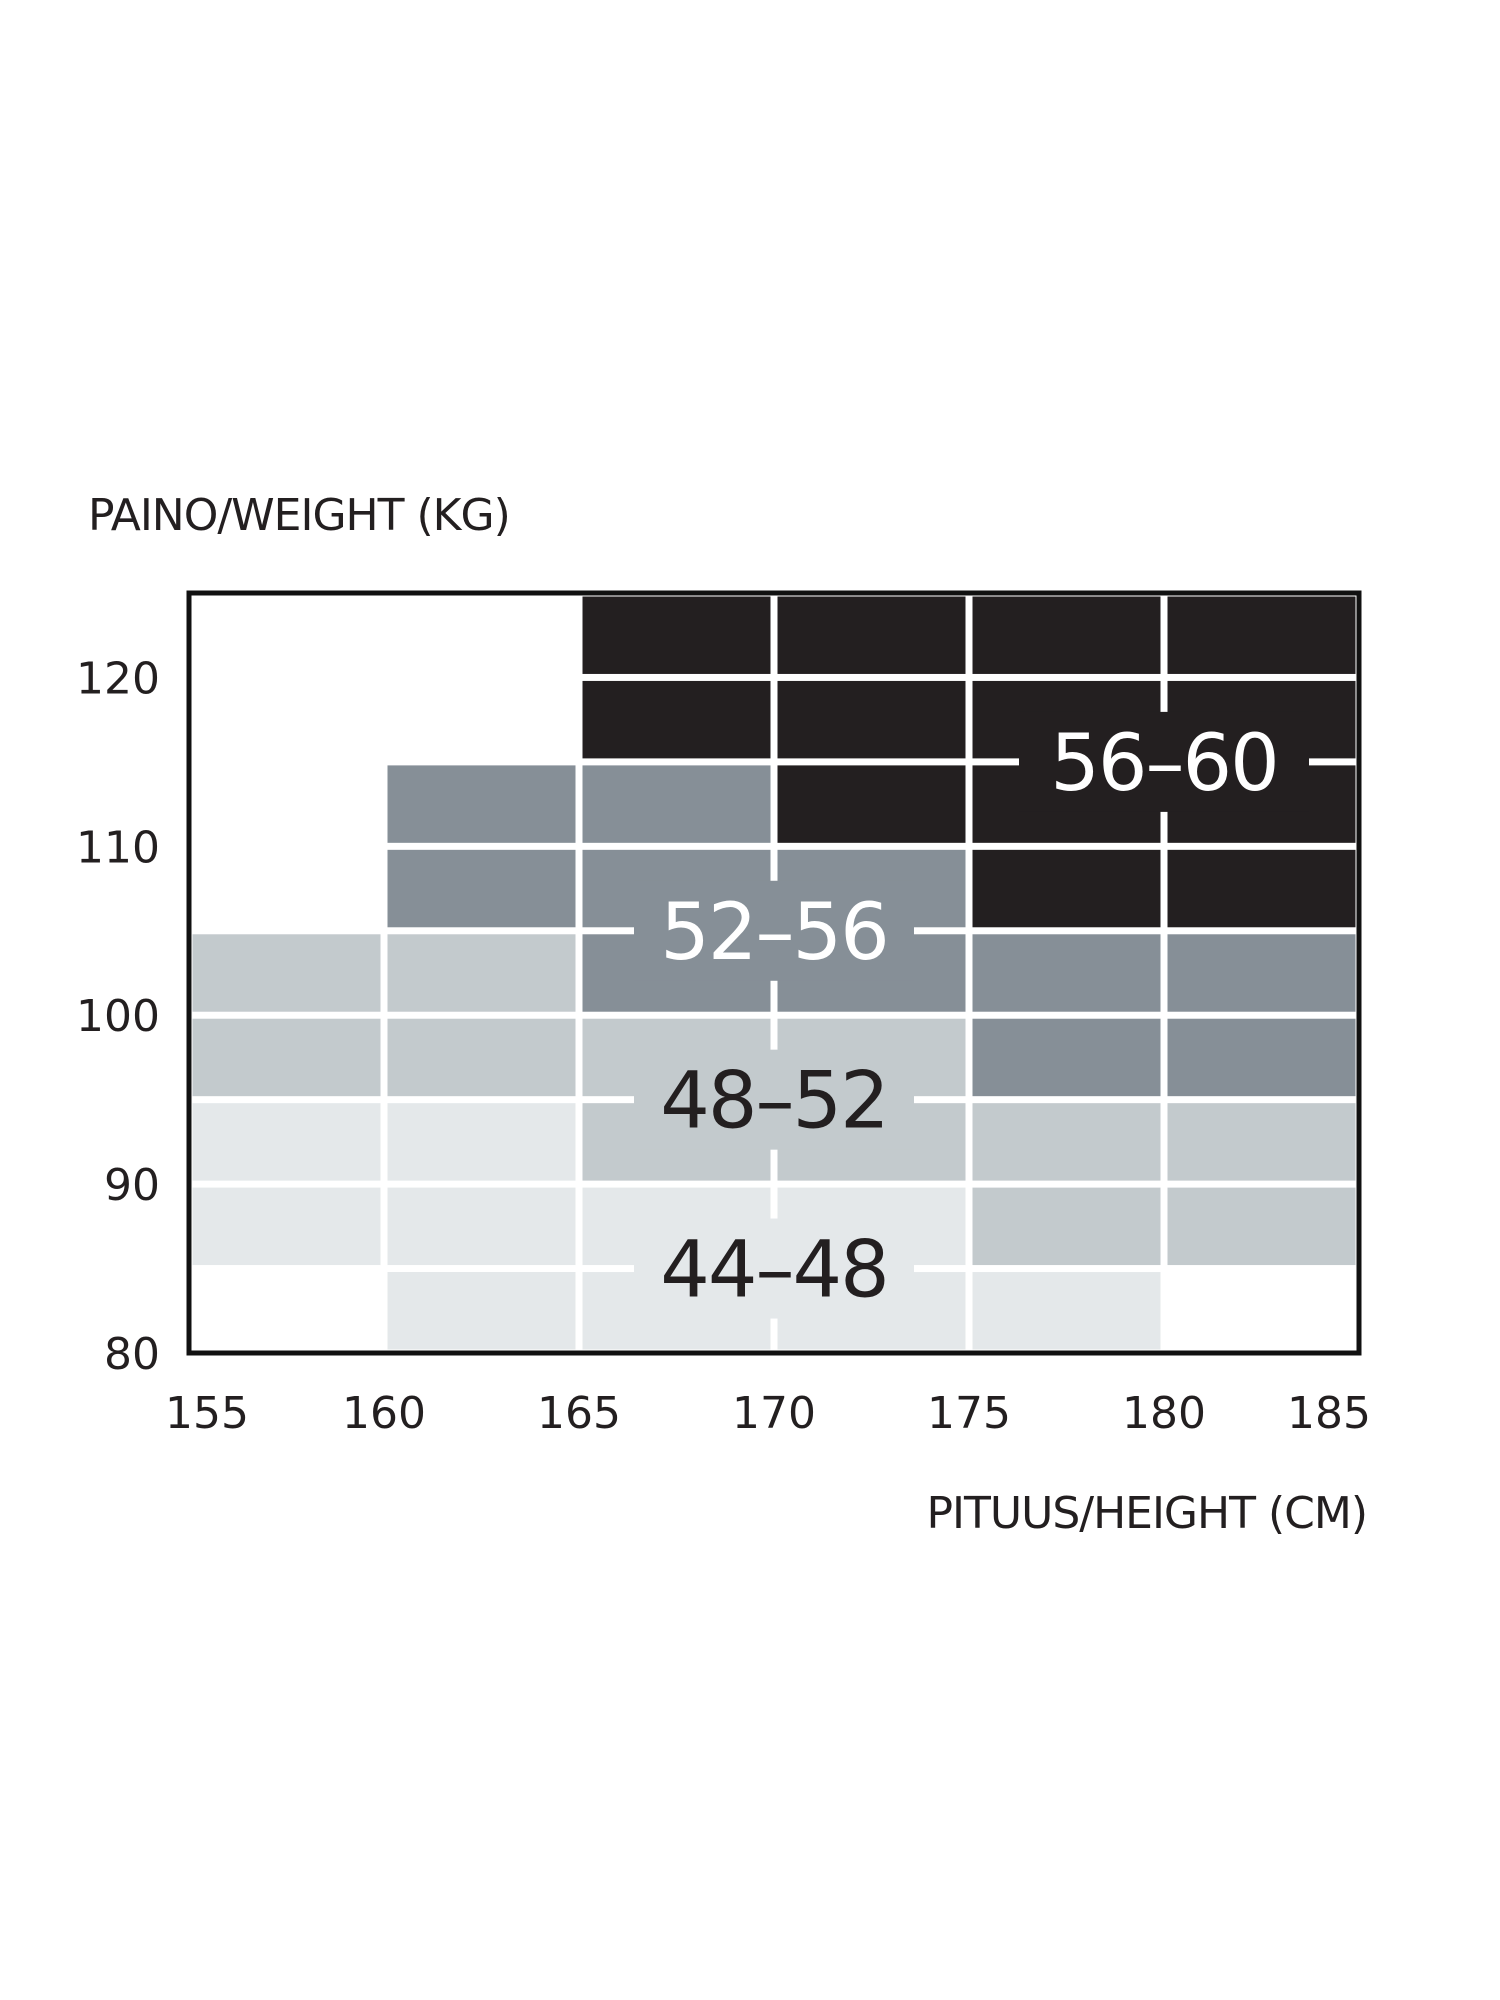 This screenshot has width=1500, height=2000. I want to click on y-tick-label: 80, so click(132, 1354).